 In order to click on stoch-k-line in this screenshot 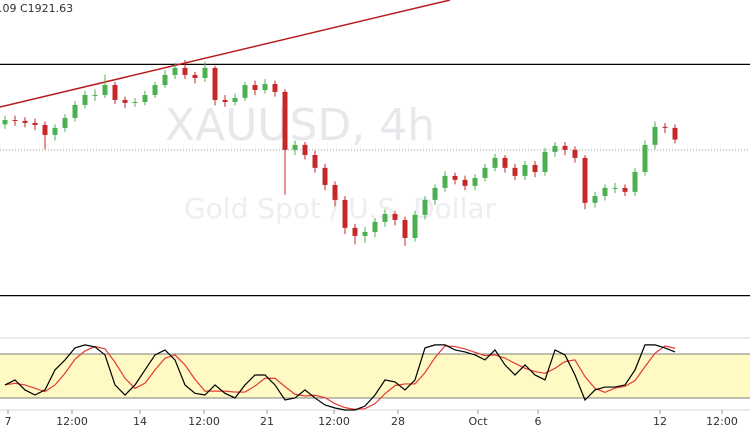, I will do `click(340, 377)`.